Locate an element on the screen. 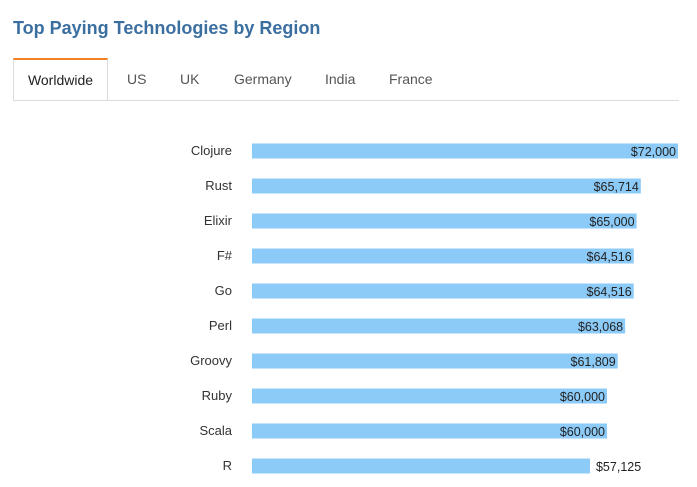 The image size is (697, 487). tab-us: US is located at coordinates (137, 79).